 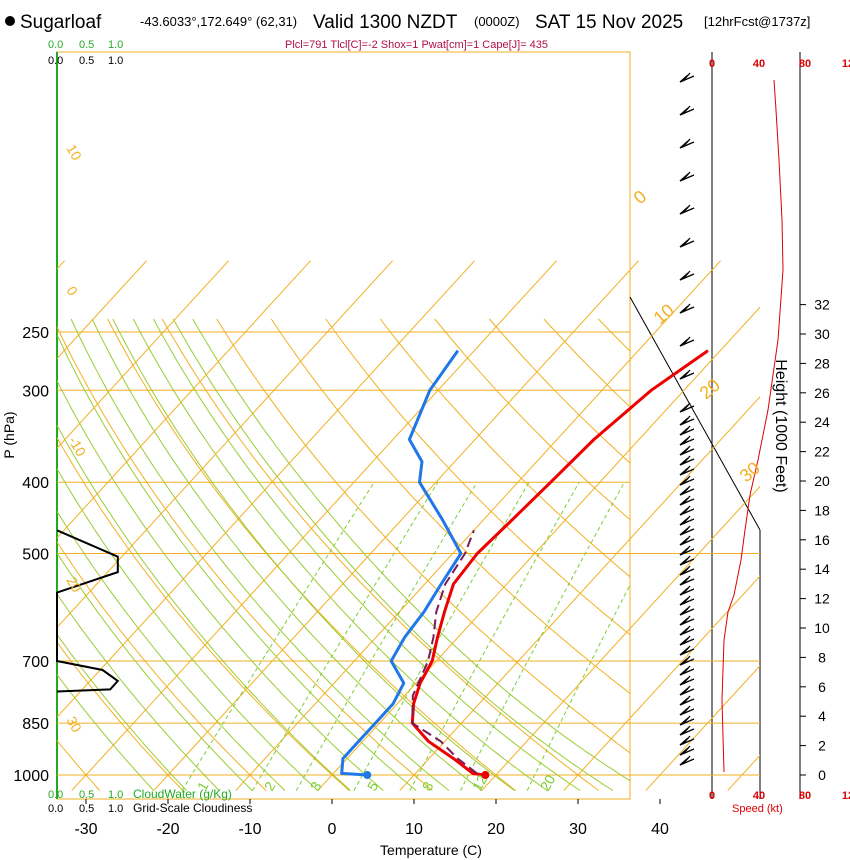 I want to click on mixing-ratio-label: 8, so click(x=428, y=786).